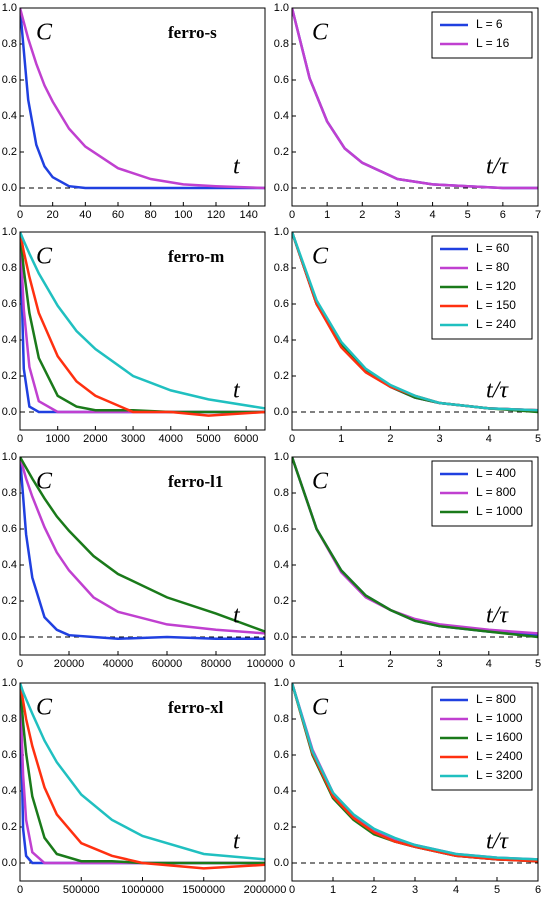  I want to click on legend-label: L = 800, so click(496, 492).